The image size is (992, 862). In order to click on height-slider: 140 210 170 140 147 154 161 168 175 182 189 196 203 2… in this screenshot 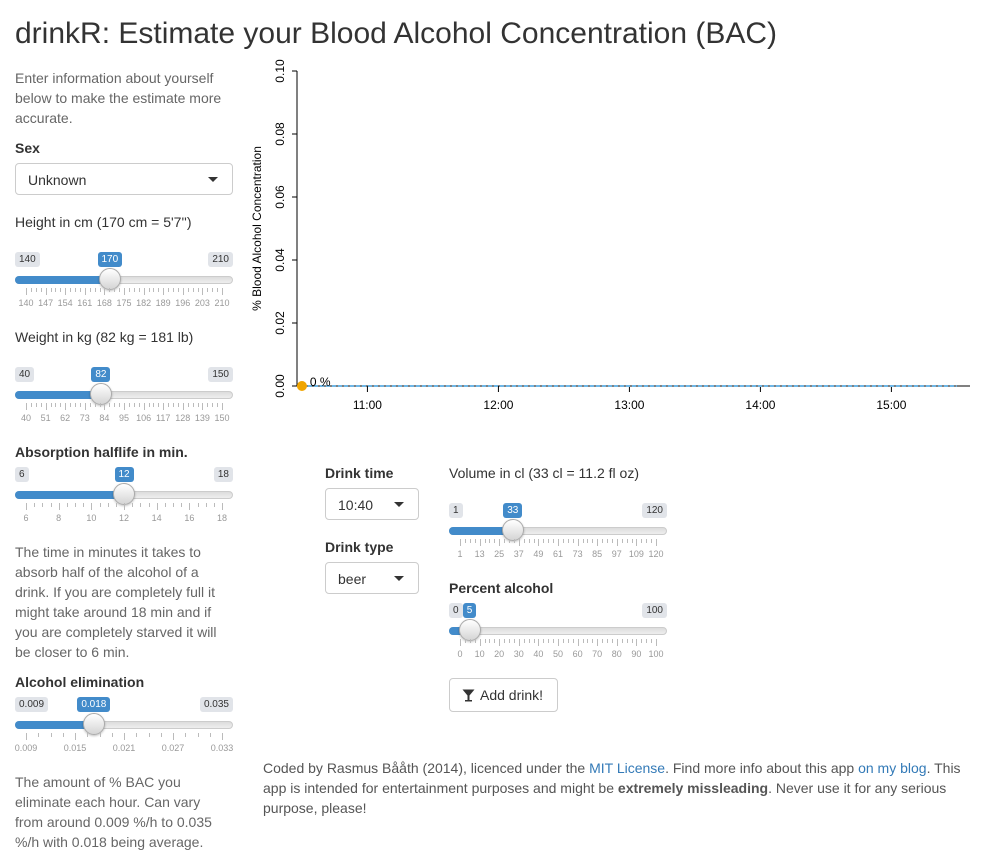, I will do `click(124, 282)`.